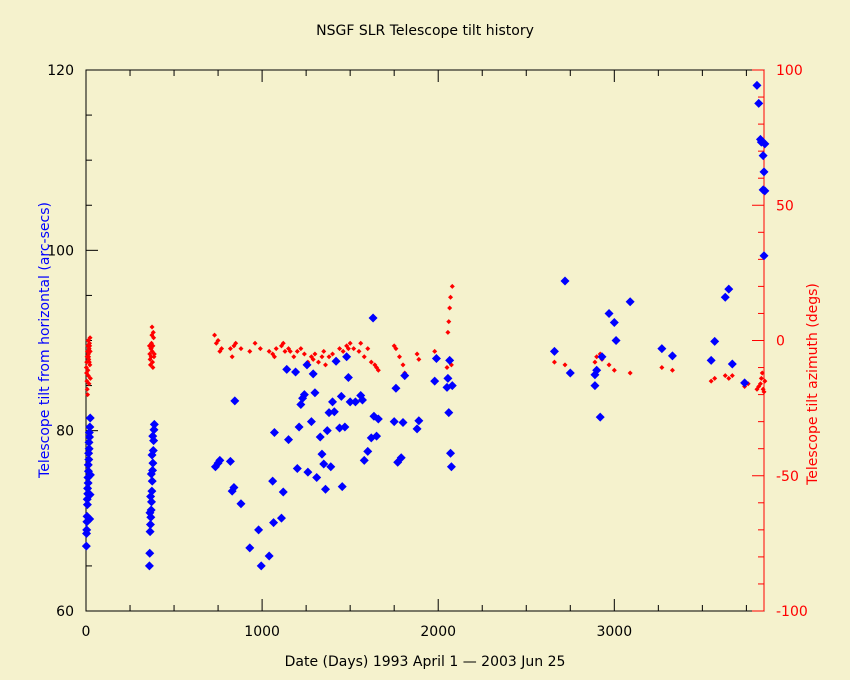  I want to click on x-tick-label: 1000, so click(262, 632).